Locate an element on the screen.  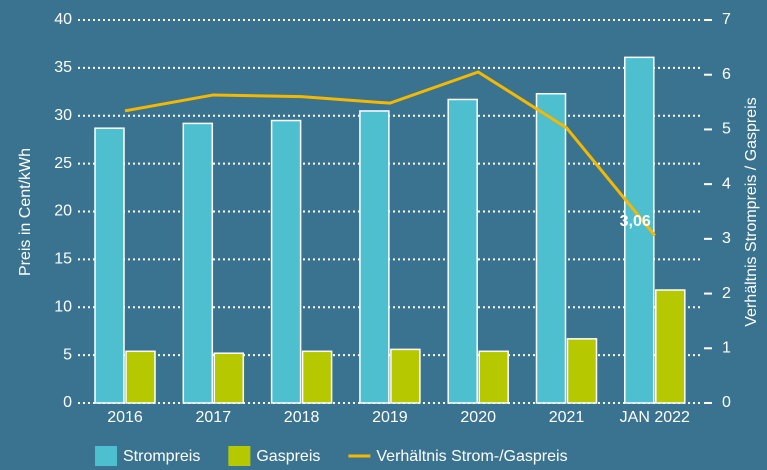
legend-label: Gaspreis is located at coordinates (288, 456).